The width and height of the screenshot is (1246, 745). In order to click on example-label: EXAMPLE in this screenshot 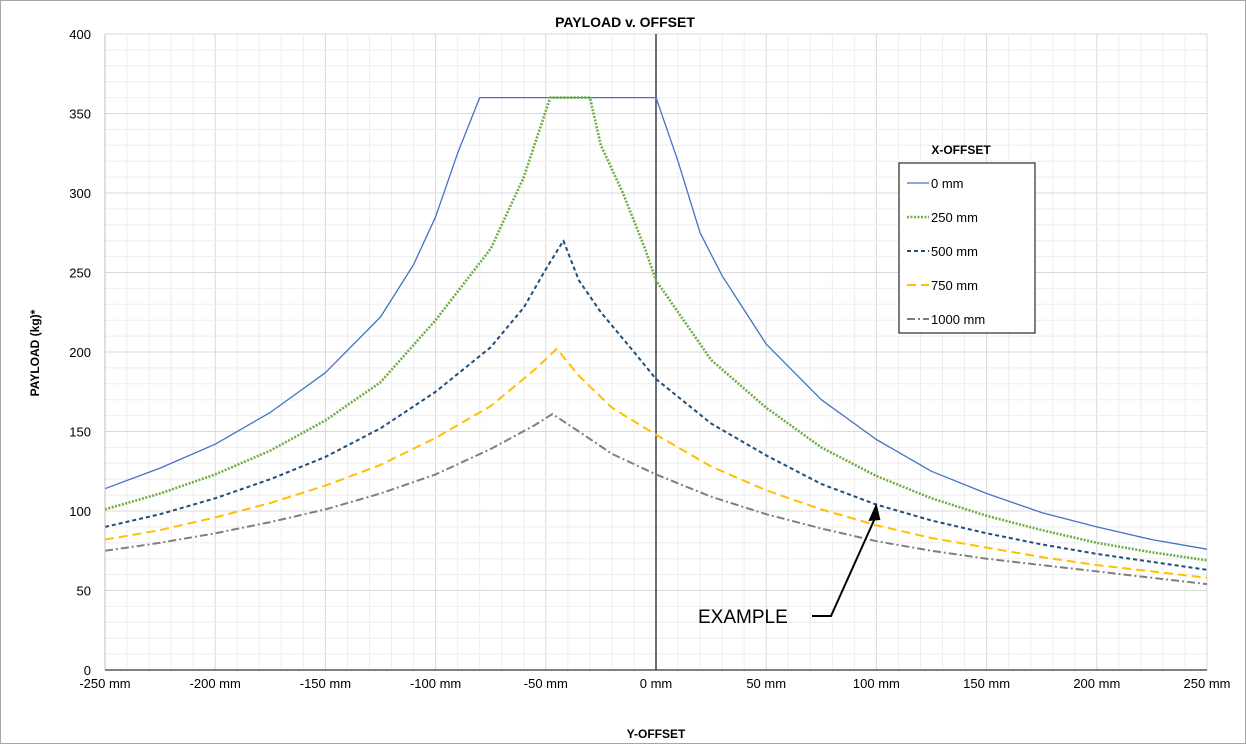, I will do `click(743, 617)`.